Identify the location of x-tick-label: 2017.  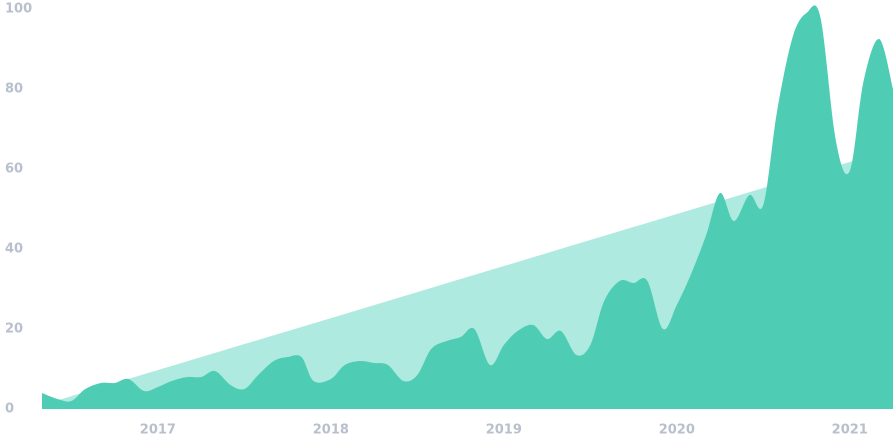
(158, 430).